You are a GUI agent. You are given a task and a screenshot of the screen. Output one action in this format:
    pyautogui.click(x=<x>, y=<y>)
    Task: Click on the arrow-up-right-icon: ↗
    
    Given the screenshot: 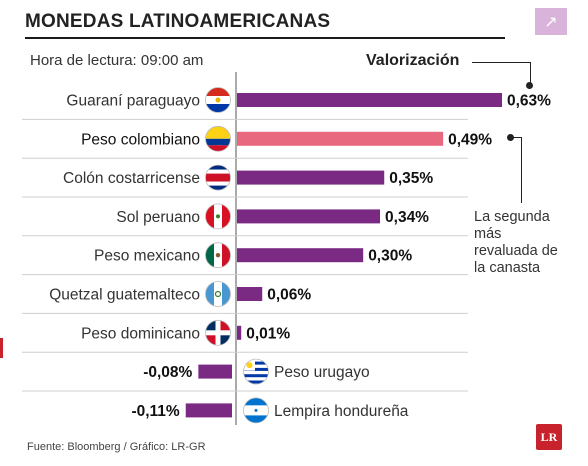 What is the action you would take?
    pyautogui.click(x=551, y=22)
    